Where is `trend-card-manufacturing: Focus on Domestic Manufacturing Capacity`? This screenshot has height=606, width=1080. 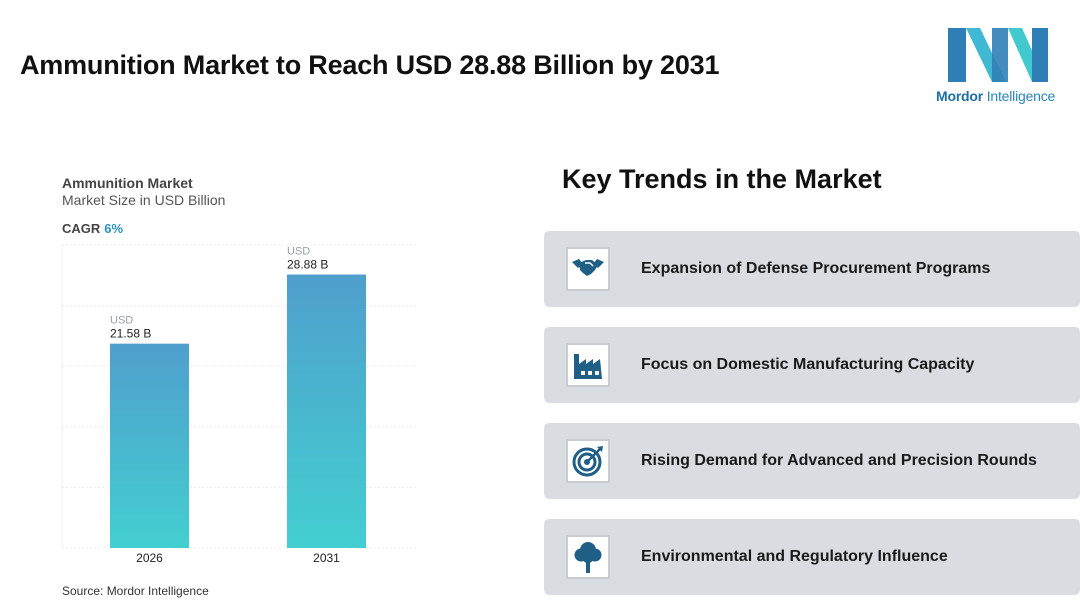 trend-card-manufacturing: Focus on Domestic Manufacturing Capacity is located at coordinates (812, 365).